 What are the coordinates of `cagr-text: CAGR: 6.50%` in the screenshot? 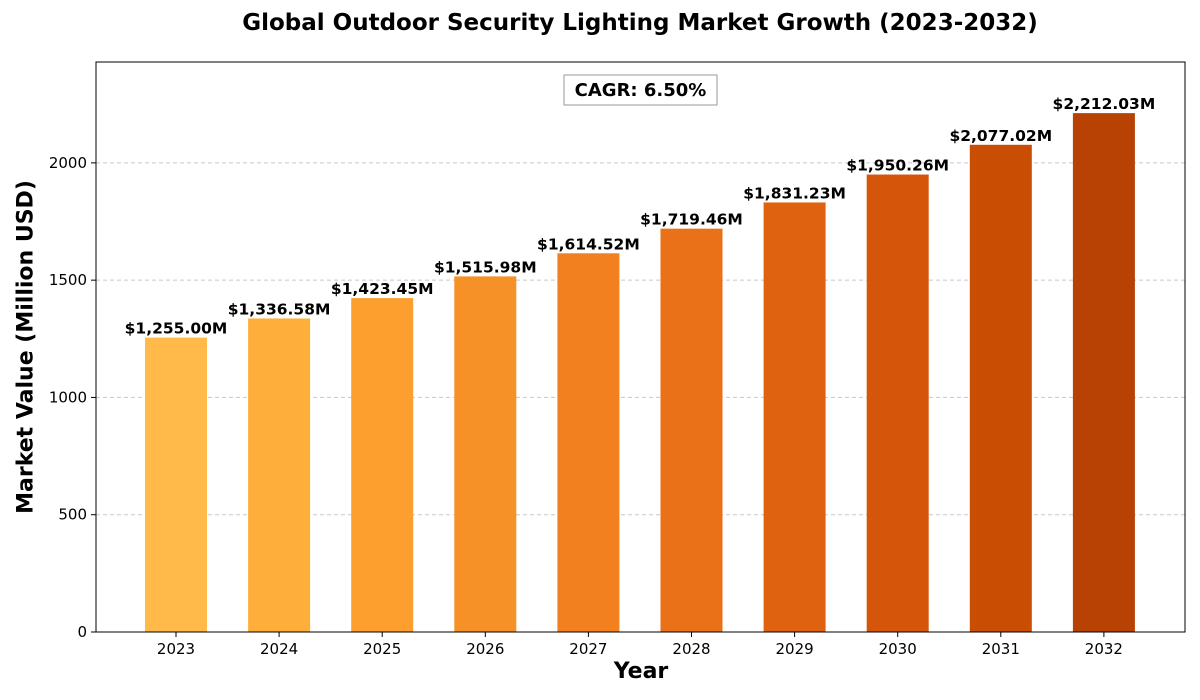 It's located at (641, 90).